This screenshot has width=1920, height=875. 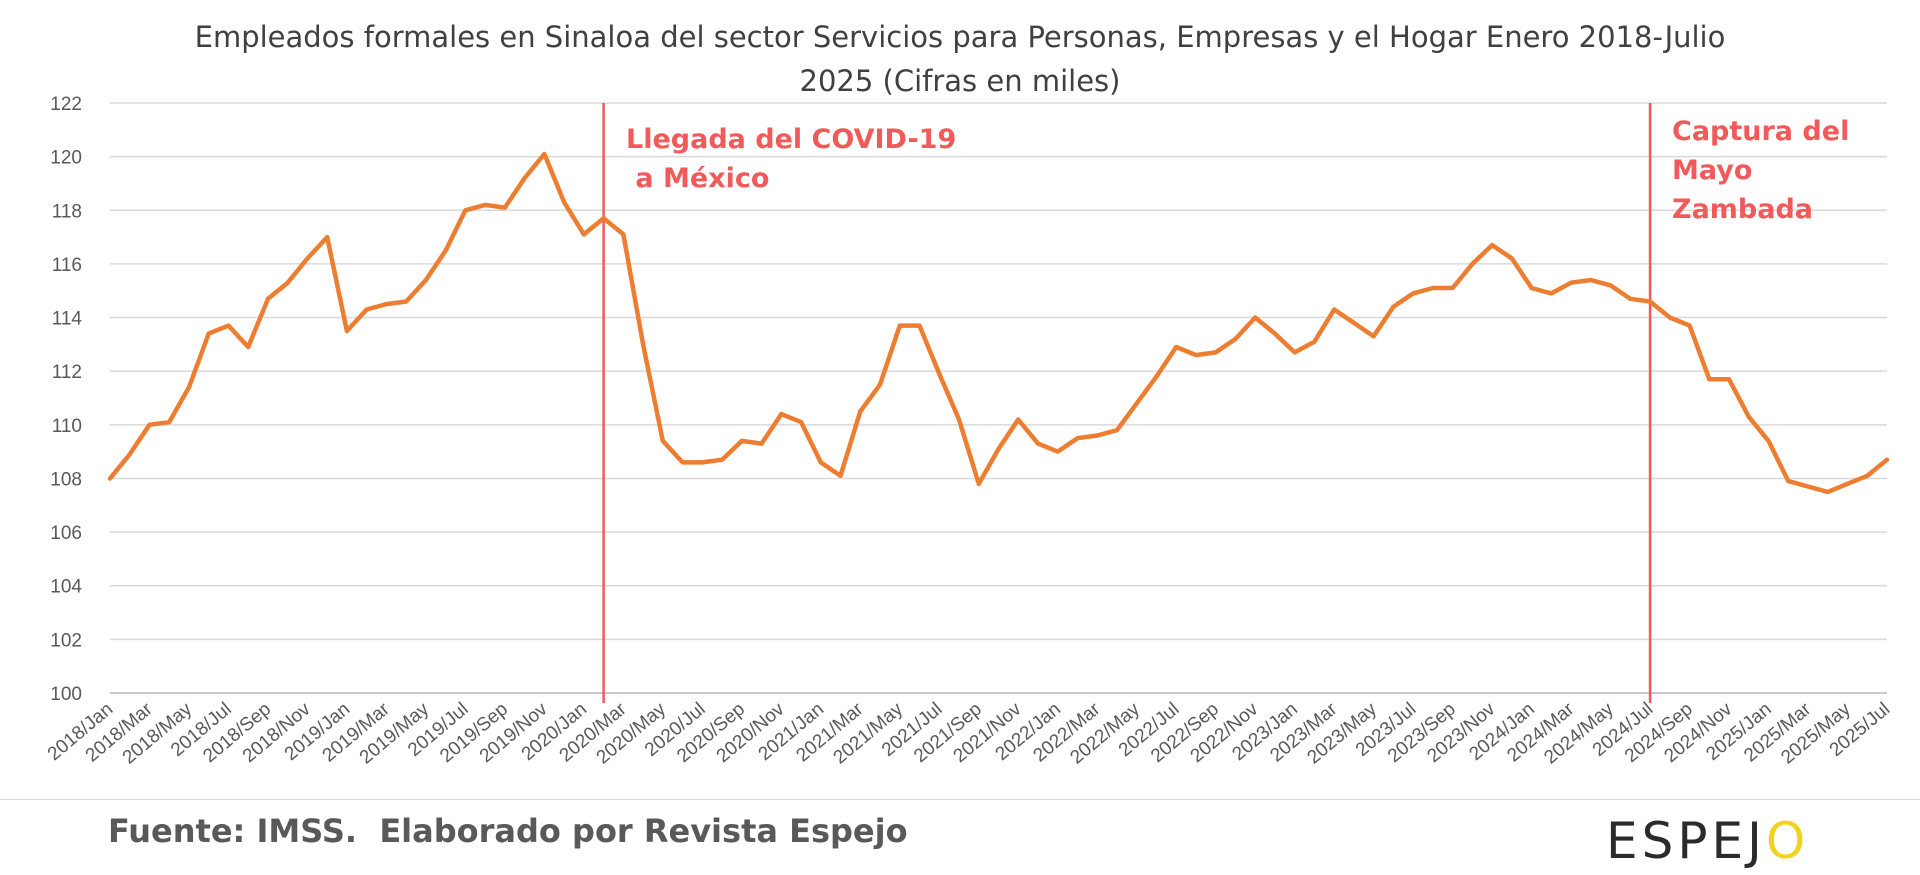 I want to click on y-tick-label: 104, so click(x=66, y=587).